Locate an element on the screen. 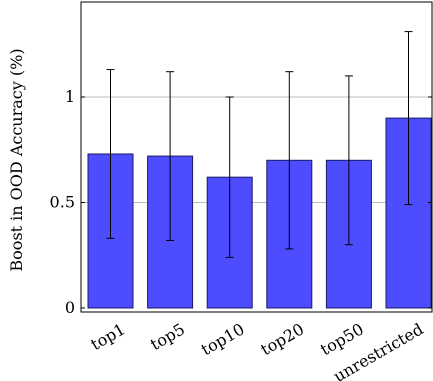 This screenshot has height=381, width=433. x-tick-label: top5 is located at coordinates (167, 336).